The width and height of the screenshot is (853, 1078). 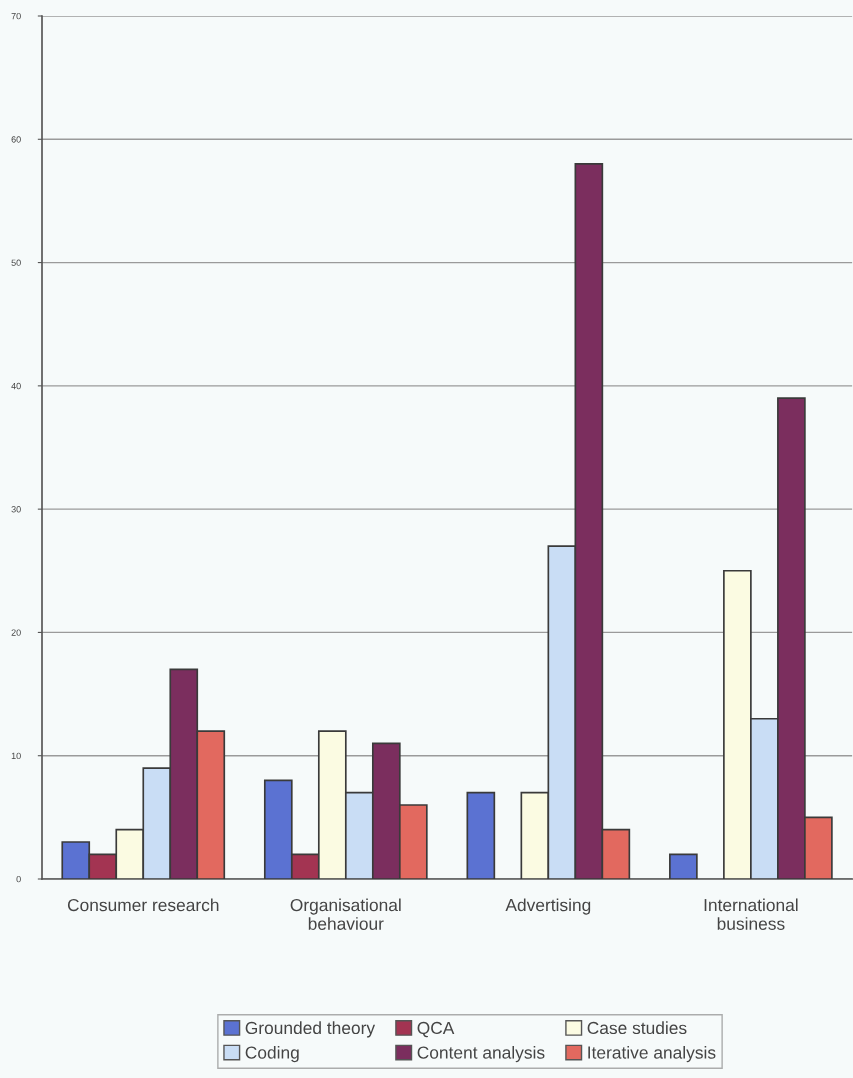 What do you see at coordinates (16, 632) in the screenshot?
I see `y-tick-label: 20` at bounding box center [16, 632].